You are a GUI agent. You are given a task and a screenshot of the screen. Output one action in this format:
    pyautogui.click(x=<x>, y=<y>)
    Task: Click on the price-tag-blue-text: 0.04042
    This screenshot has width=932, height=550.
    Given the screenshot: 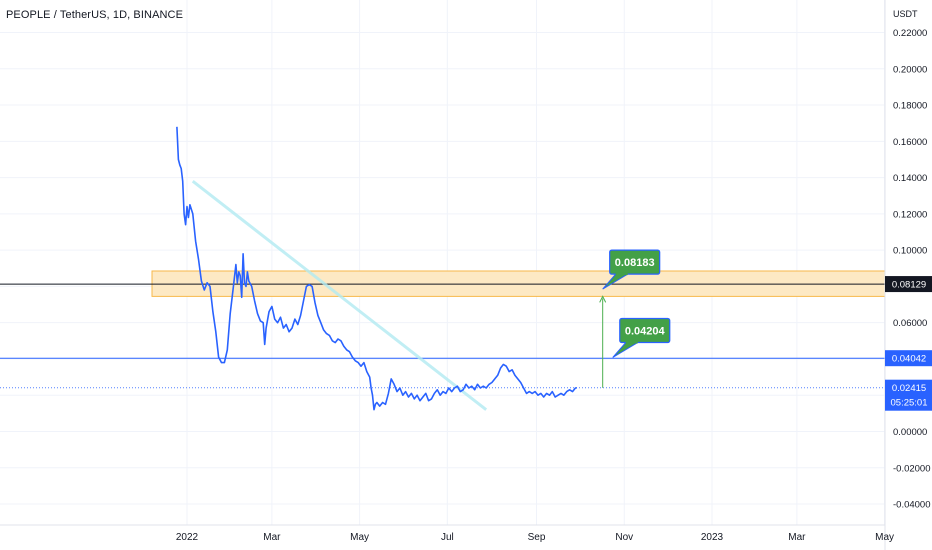 What is the action you would take?
    pyautogui.click(x=909, y=359)
    